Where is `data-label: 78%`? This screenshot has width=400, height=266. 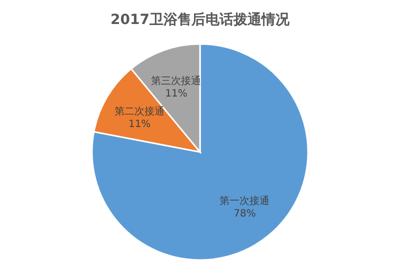
data-label: 78% is located at coordinates (245, 214).